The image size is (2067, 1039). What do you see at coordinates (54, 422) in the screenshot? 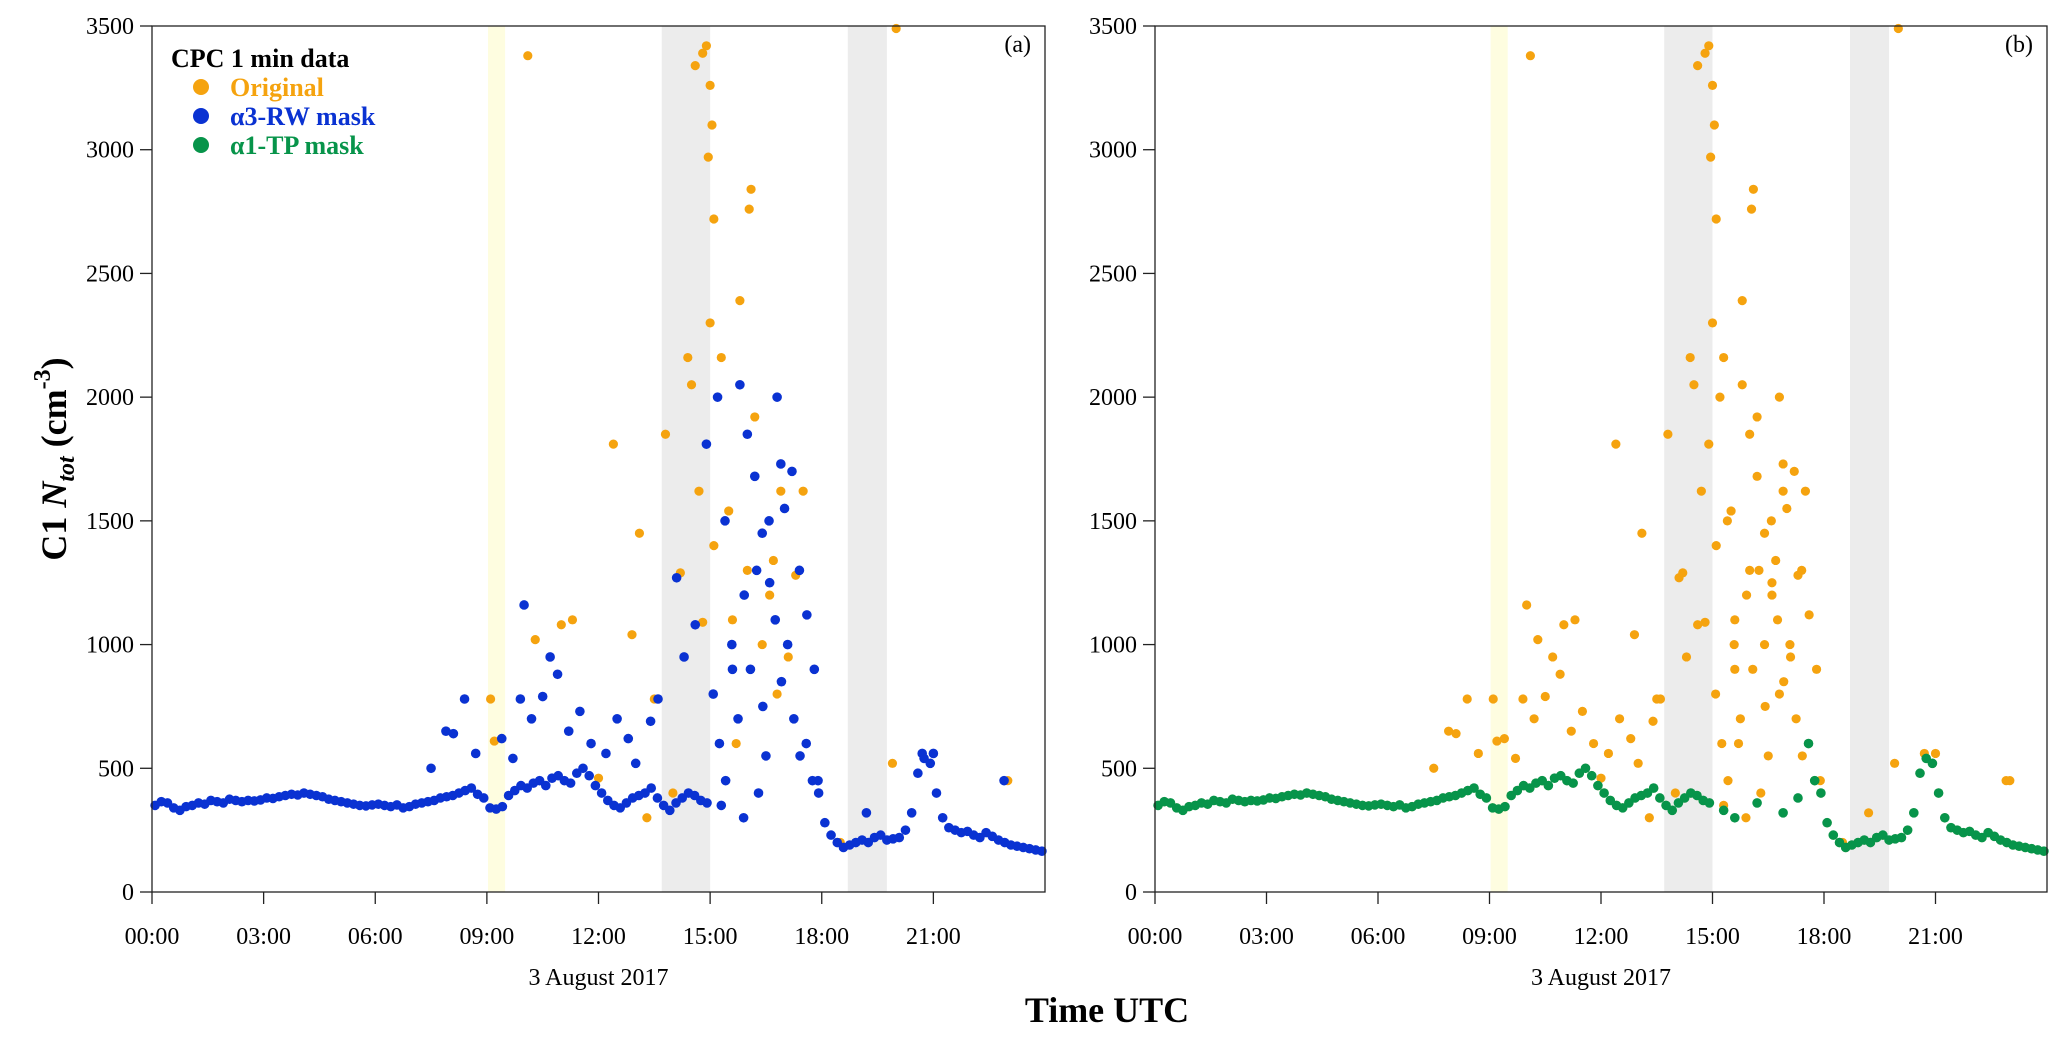
I see `y-axis-title-unit: (cm` at bounding box center [54, 422].